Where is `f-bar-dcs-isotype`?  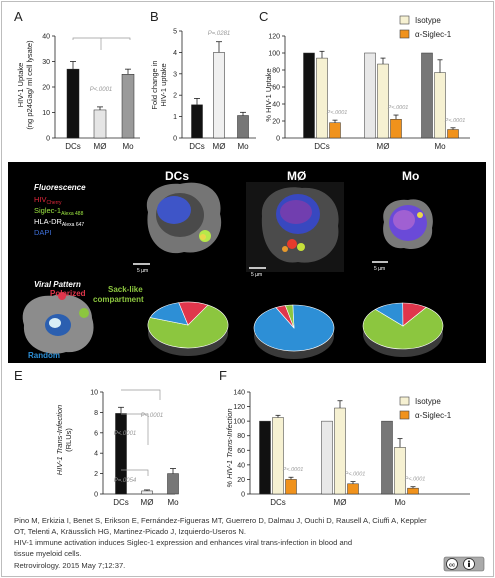
f-bar-dcs-isotype is located at coordinates (278, 456).